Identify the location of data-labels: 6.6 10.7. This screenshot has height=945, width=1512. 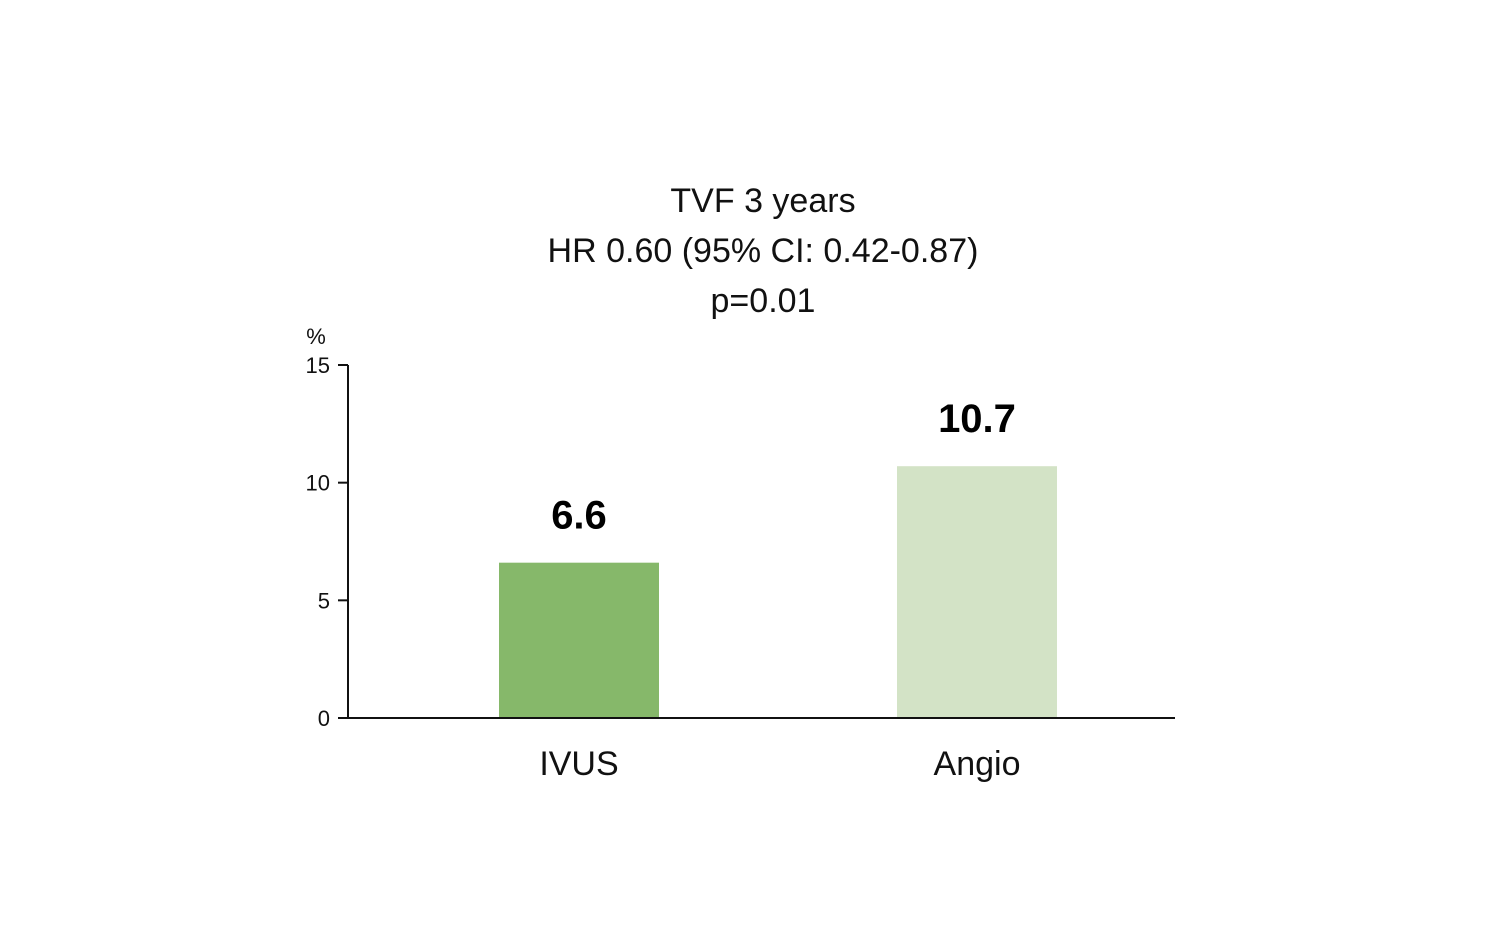
(783, 467).